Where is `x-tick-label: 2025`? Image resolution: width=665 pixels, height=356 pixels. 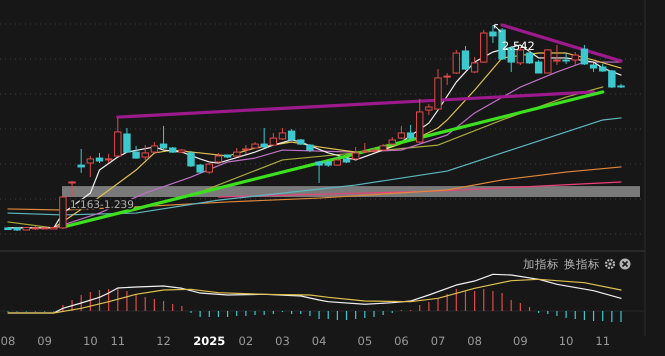
x-tick-label: 2025 is located at coordinates (209, 341).